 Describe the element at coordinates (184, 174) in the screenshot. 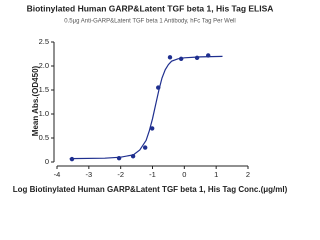

I see `x-tick-label: 0` at that location.